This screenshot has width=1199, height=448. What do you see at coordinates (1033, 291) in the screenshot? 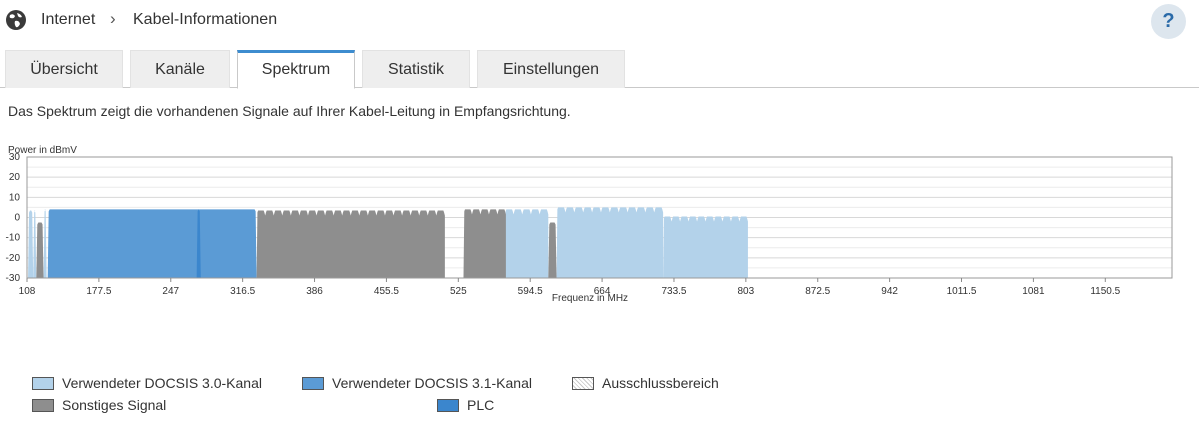
I see `x-tick-label: 1081` at bounding box center [1033, 291].